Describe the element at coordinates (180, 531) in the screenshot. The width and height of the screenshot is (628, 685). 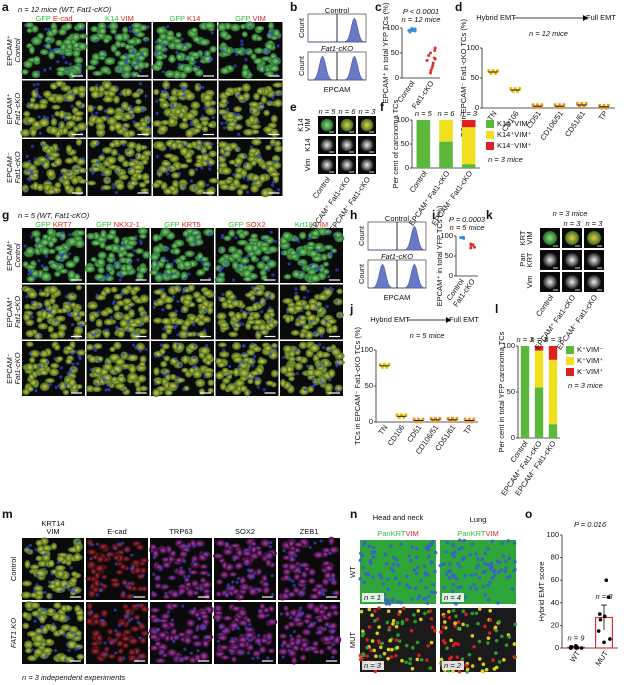
I see `column-header: TRP63` at that location.